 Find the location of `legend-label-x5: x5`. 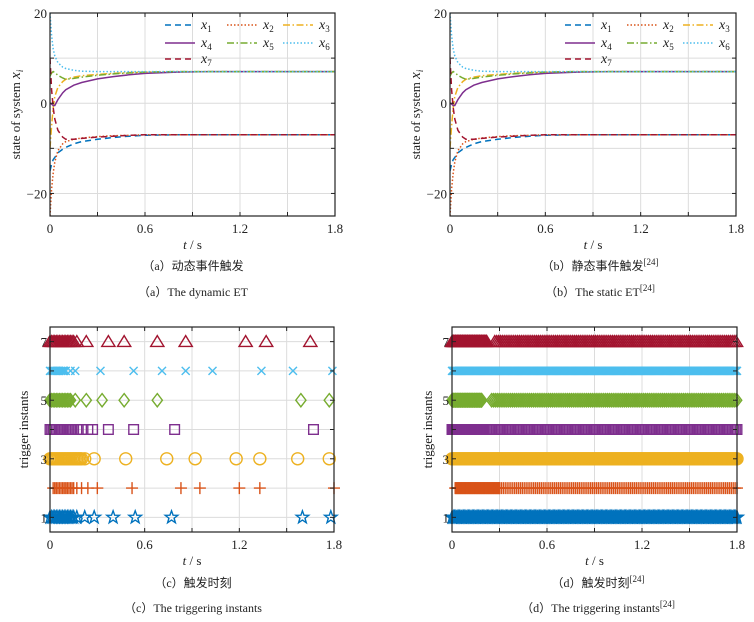

legend-label-x5: x5 is located at coordinates (268, 44).